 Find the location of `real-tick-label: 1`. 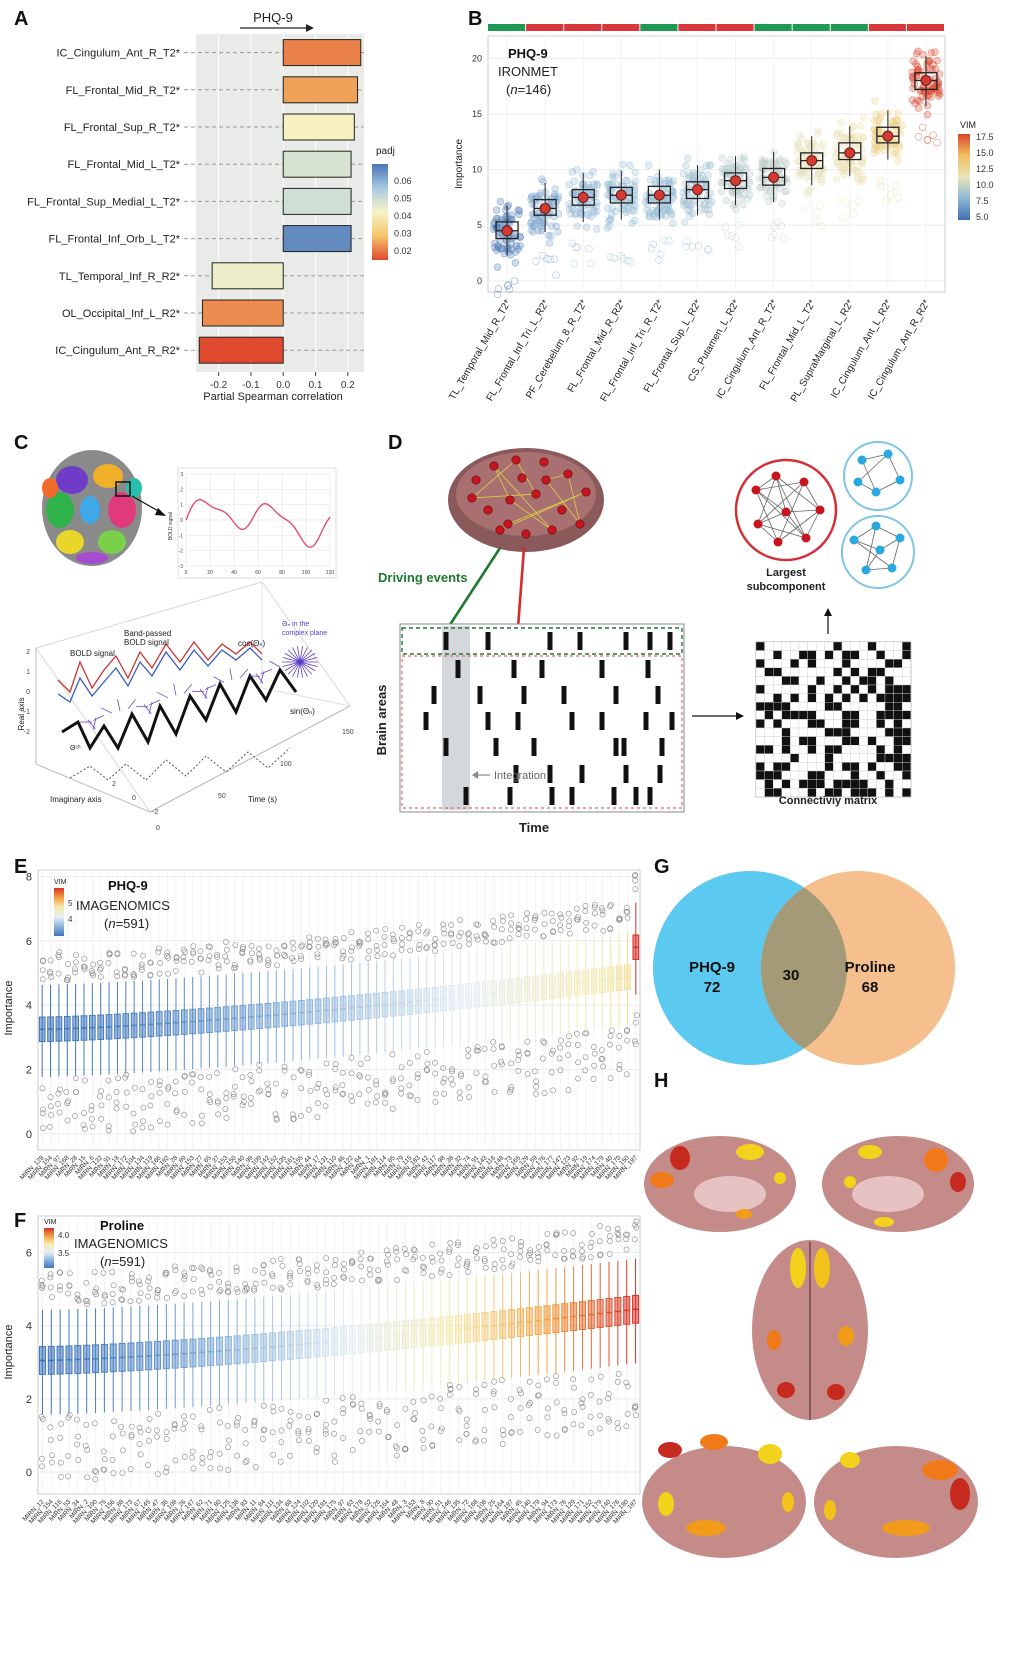

real-tick-label: 1 is located at coordinates (28, 672).